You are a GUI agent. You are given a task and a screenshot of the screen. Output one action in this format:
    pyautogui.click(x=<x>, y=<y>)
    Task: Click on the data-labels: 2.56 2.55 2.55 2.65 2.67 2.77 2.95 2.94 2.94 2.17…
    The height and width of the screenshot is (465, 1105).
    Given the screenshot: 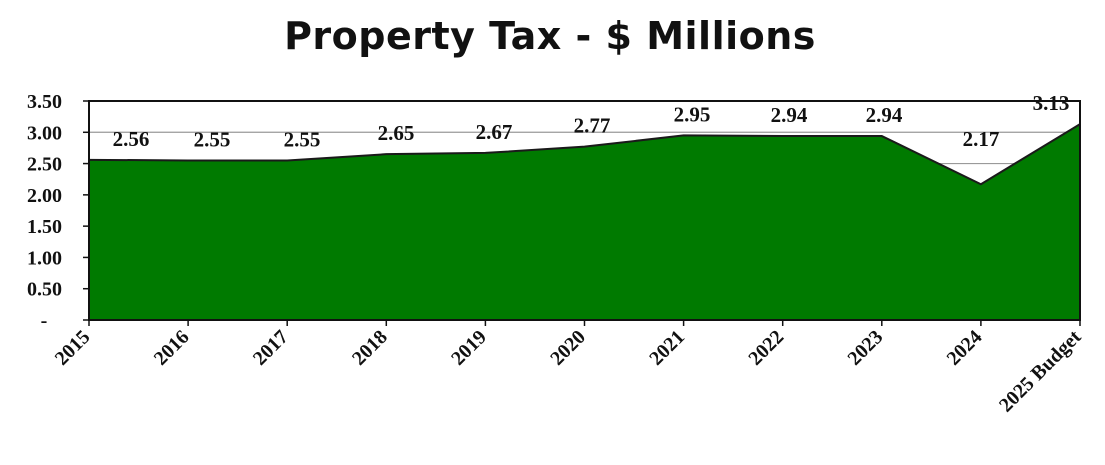 What is the action you would take?
    pyautogui.click(x=591, y=121)
    